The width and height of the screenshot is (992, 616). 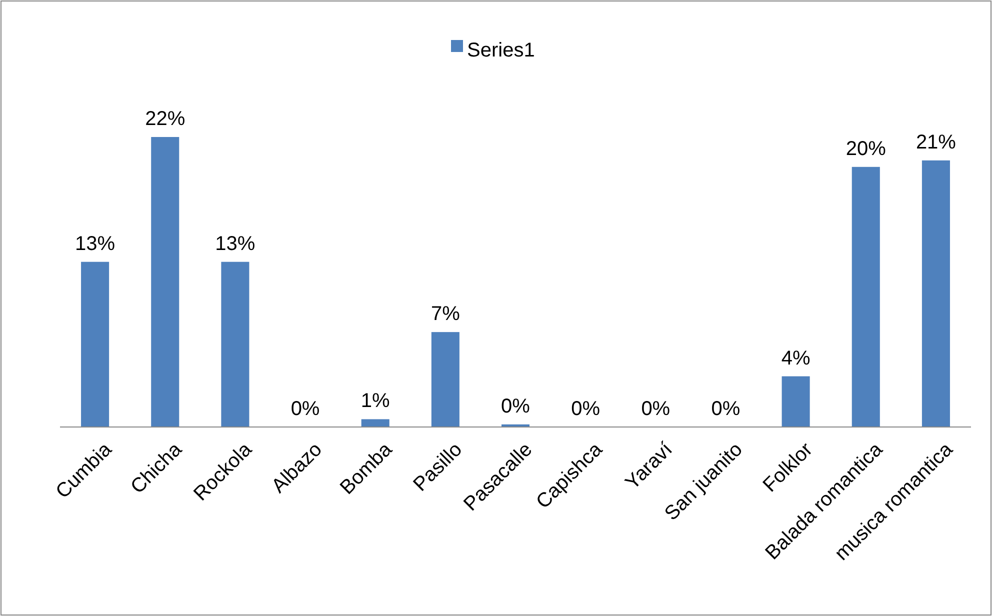 What do you see at coordinates (866, 149) in the screenshot?
I see `data-label: 20%` at bounding box center [866, 149].